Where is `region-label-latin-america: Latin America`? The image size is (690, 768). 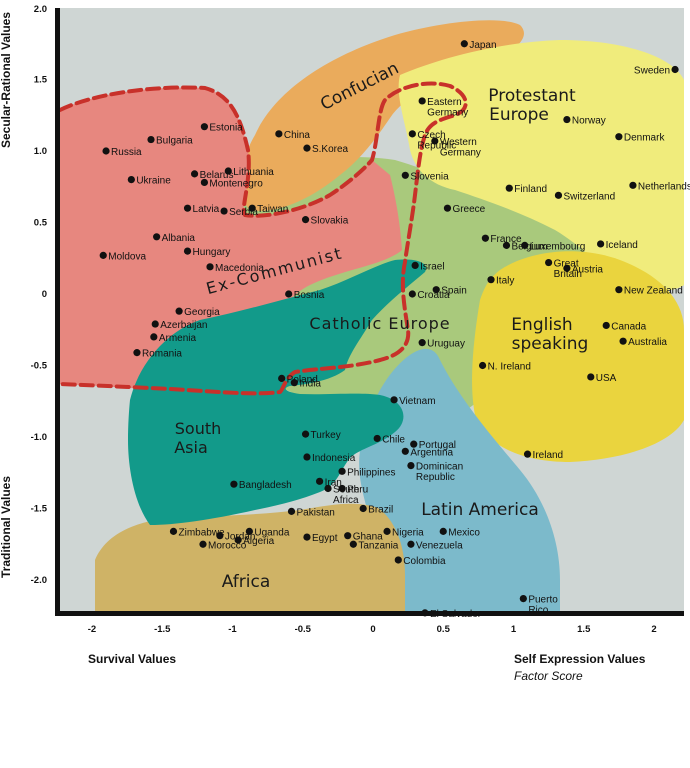
region-label-latin-america: Latin America is located at coordinates (480, 510).